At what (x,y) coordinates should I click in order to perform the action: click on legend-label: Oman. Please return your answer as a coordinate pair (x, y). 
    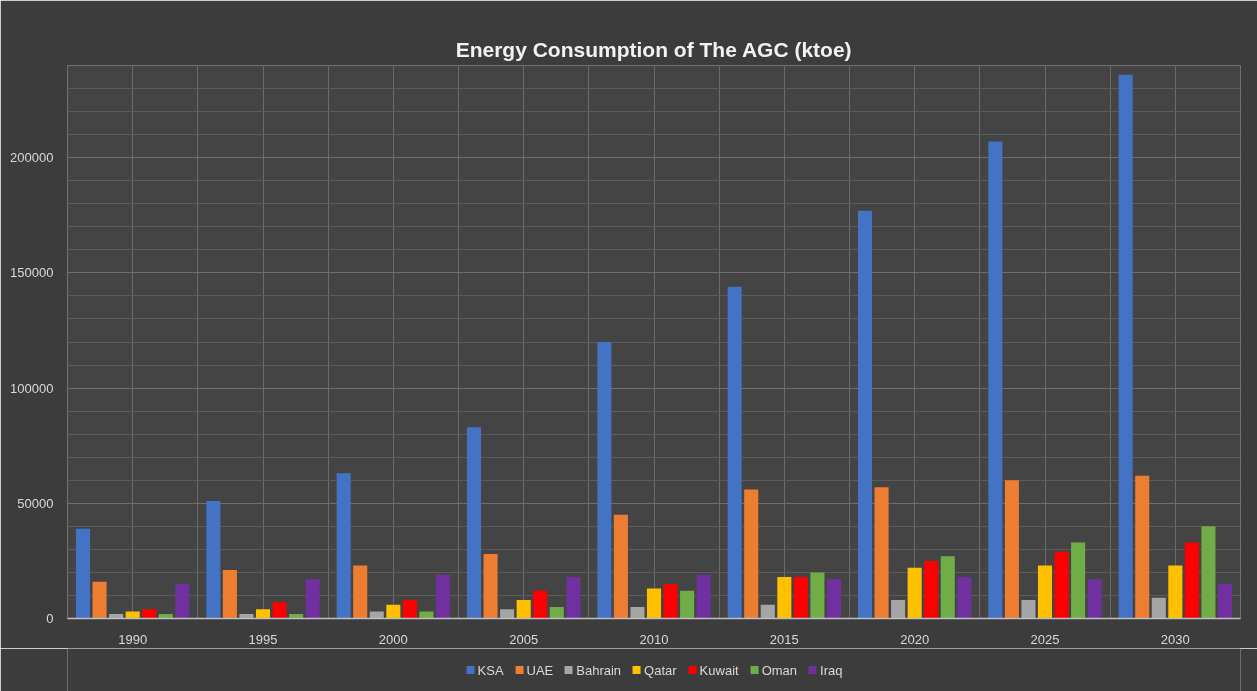
    Looking at the image, I should click on (779, 669).